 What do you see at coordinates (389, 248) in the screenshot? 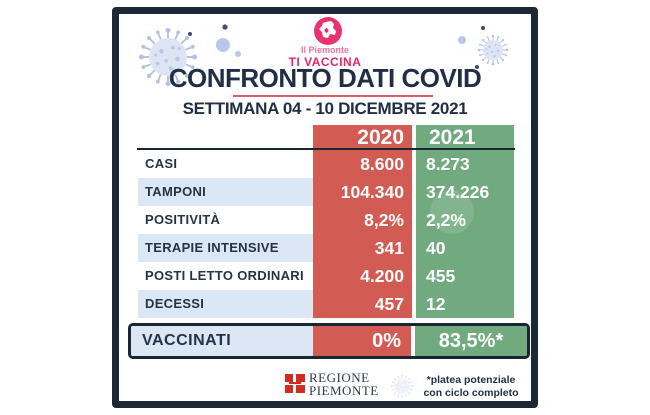
I see `value-2020-terapie-intensive: 341` at bounding box center [389, 248].